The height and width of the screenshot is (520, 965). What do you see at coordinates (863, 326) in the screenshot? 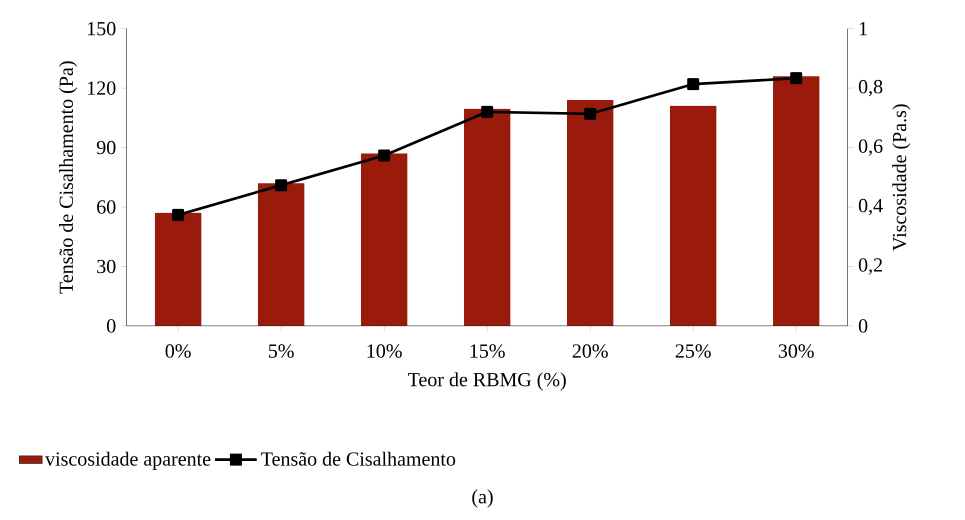
I see `y2-tick-label: 0` at bounding box center [863, 326].